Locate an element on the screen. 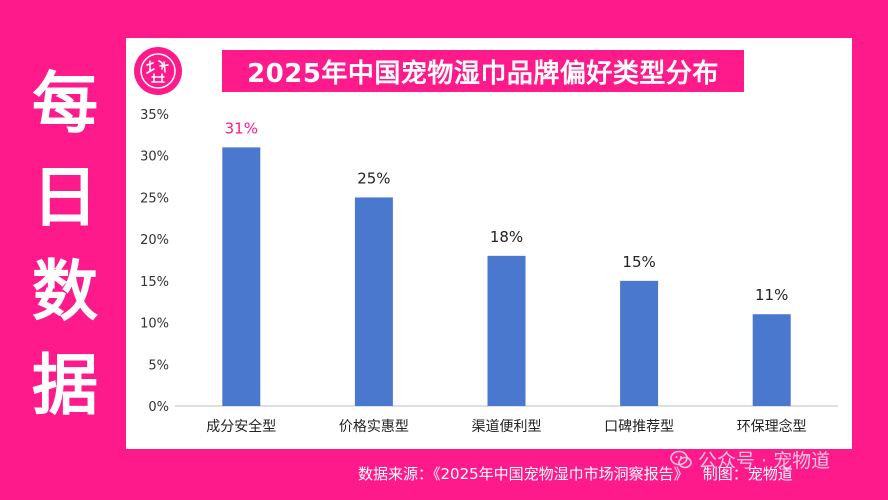 This screenshot has width=888, height=500. x-tick-label: 口碑推荐型 is located at coordinates (639, 427).